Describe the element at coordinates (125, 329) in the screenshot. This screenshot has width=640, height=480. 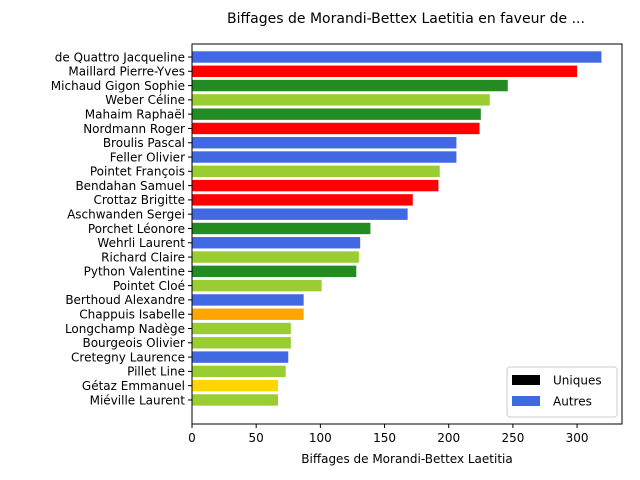
I see `y-tick-label: Longchamp Nadège` at that location.